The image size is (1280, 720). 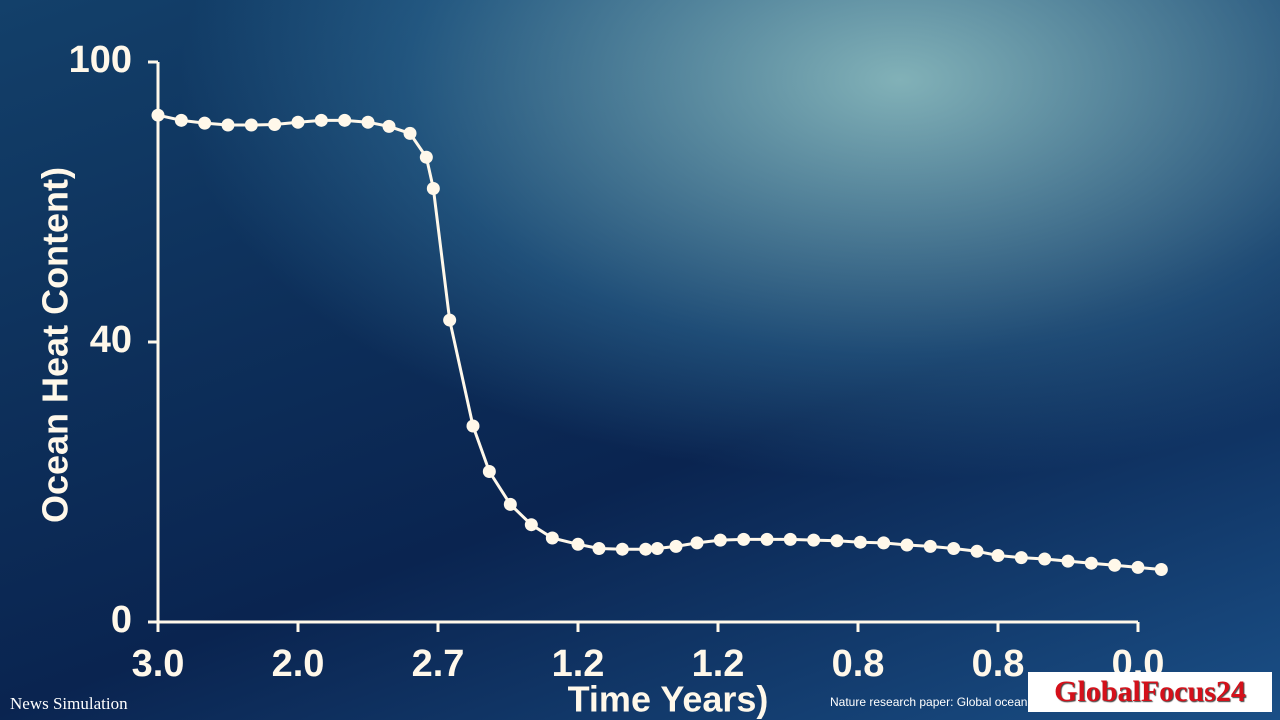 I want to click on x-tick-label: 3.0, so click(x=158, y=664).